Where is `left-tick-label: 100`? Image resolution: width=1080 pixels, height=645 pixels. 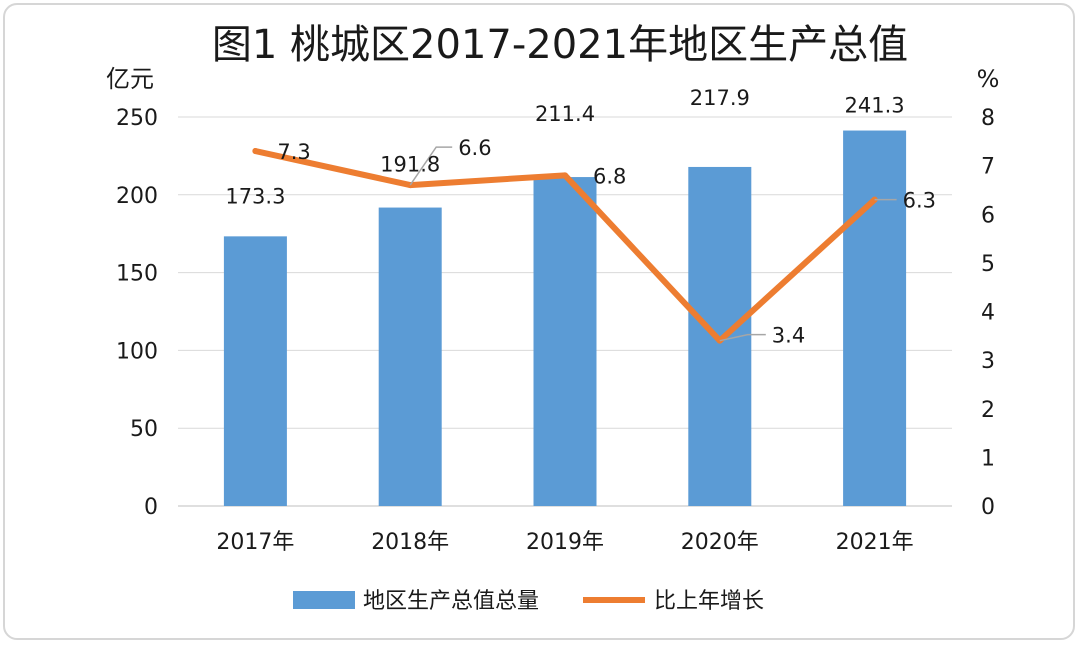
left-tick-label: 100 is located at coordinates (137, 351).